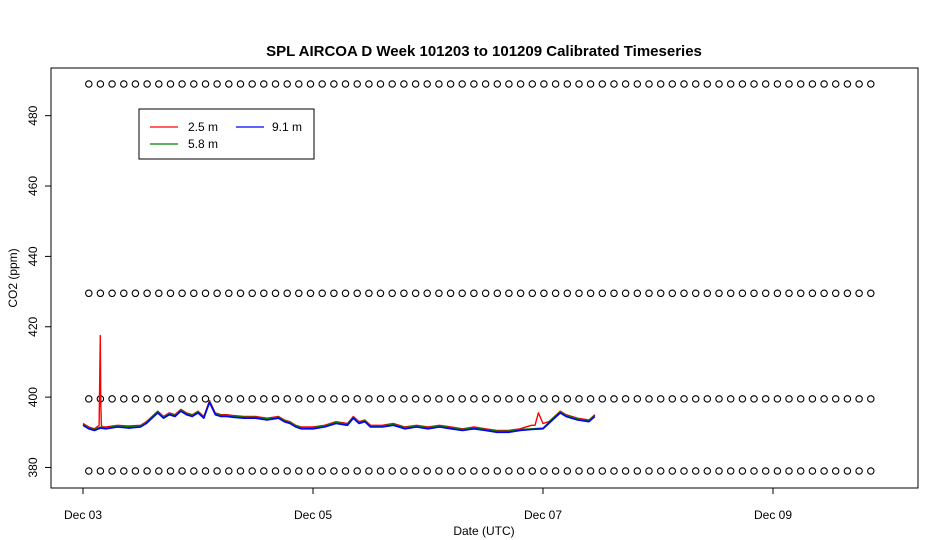 The image size is (936, 540). Describe the element at coordinates (226, 134) in the screenshot. I see `legend: 2.5 m 5.8 m 9.1 m` at that location.